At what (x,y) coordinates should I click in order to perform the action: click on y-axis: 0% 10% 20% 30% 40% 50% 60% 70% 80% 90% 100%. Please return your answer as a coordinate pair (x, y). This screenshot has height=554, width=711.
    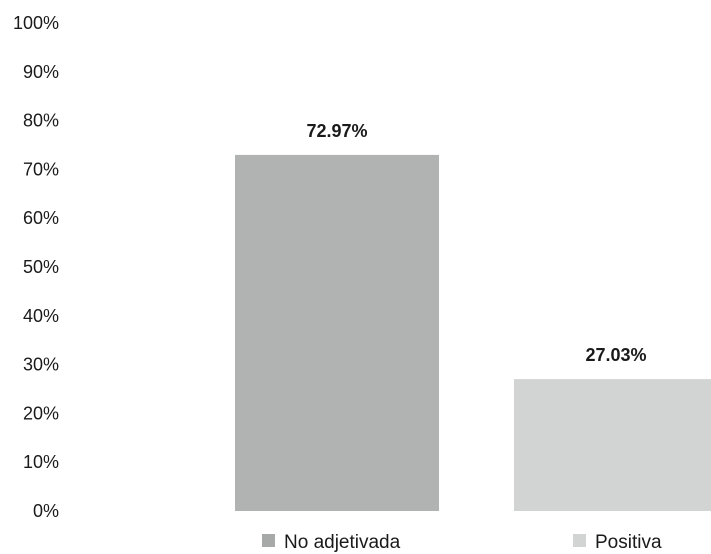
    Looking at the image, I should click on (36, 267).